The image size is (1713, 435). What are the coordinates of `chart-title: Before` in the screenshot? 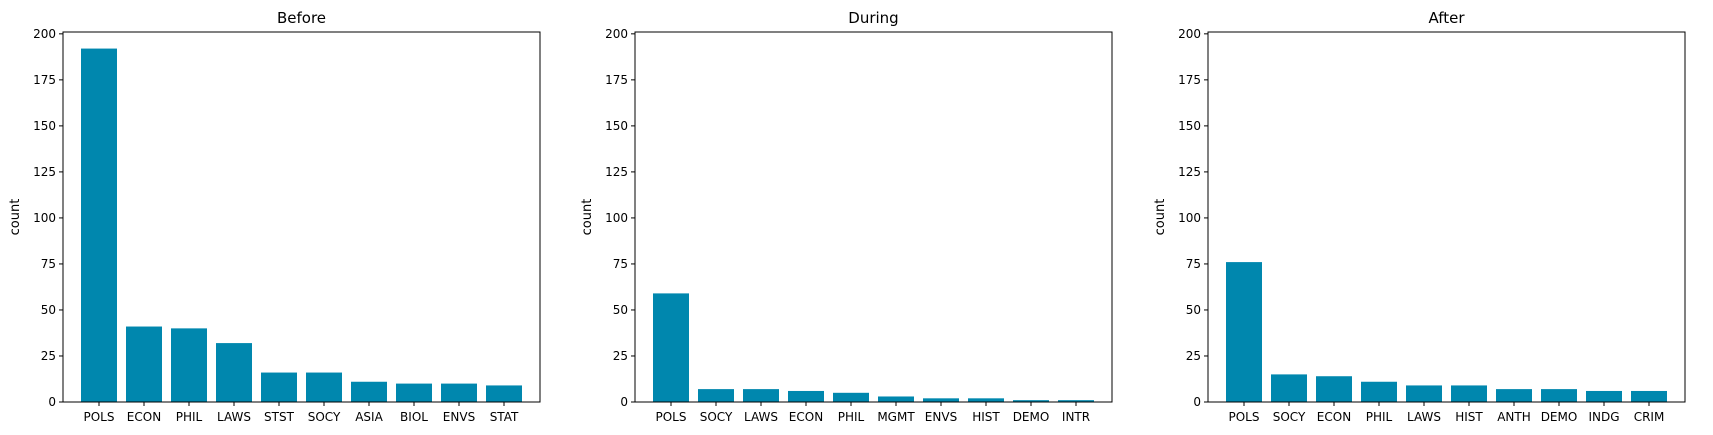 It's located at (301, 18).